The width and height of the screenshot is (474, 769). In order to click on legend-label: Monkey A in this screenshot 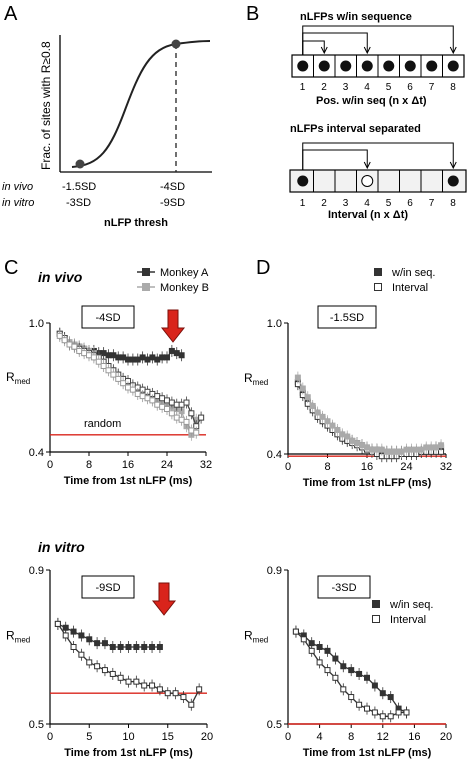, I will do `click(184, 273)`.